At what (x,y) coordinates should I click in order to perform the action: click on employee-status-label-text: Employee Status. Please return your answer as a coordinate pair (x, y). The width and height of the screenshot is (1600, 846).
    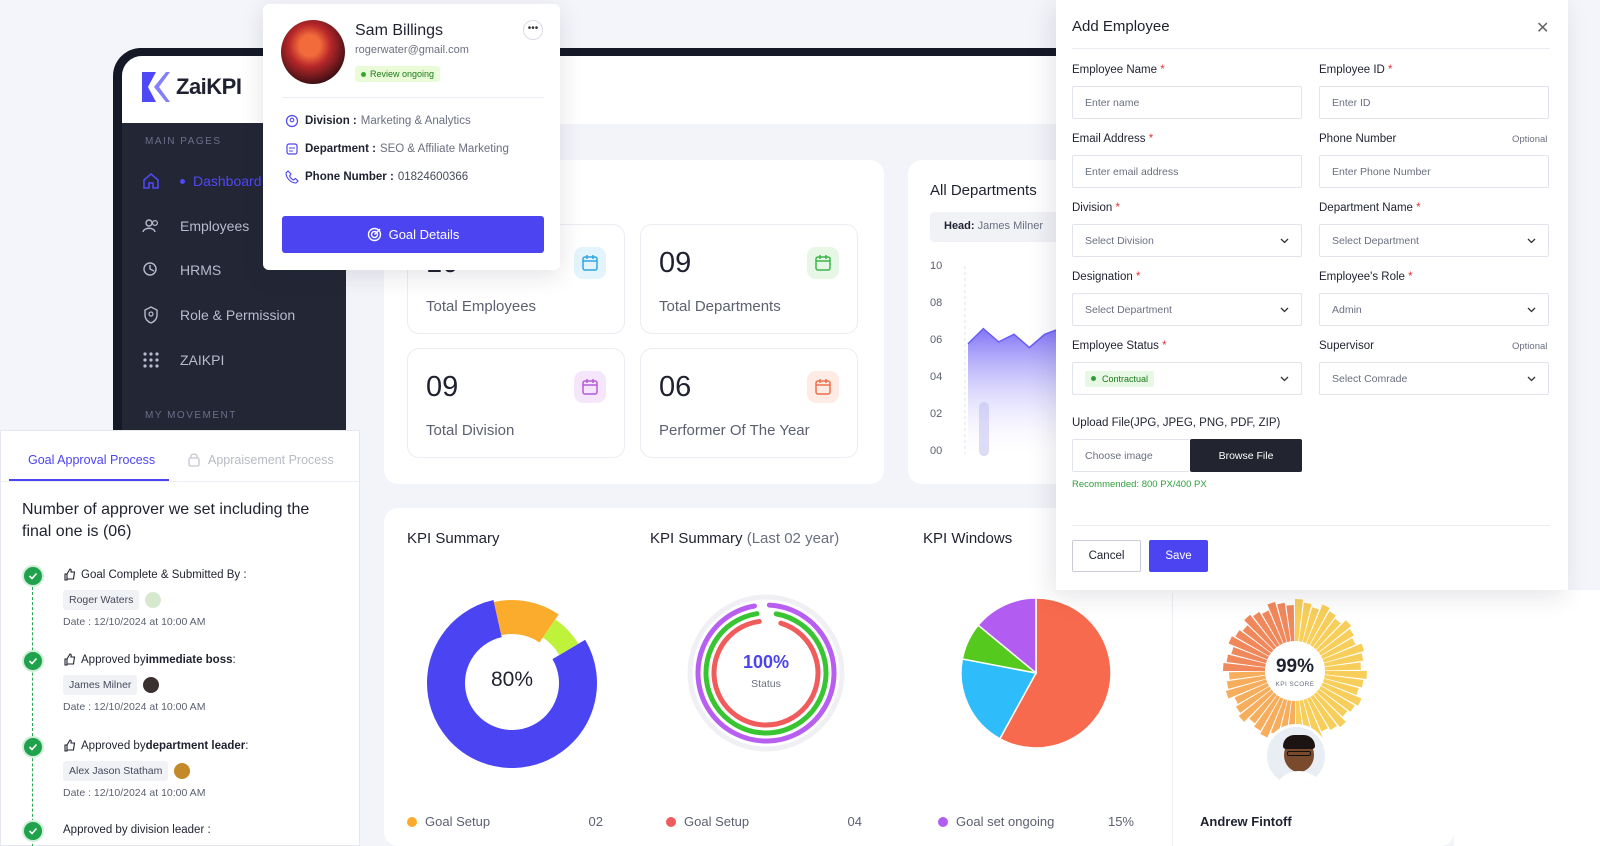
    Looking at the image, I should click on (1115, 346).